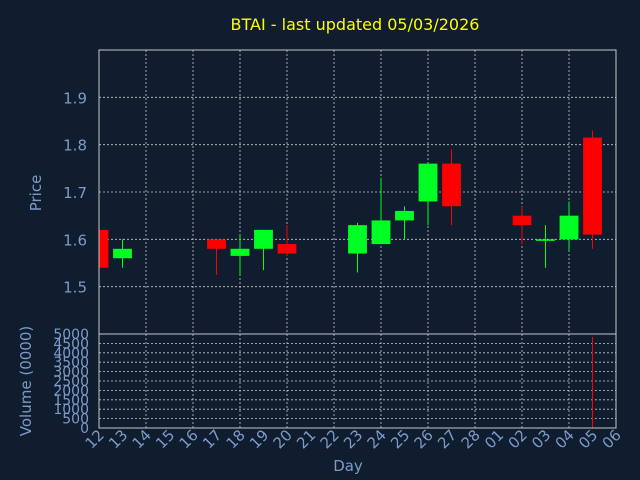 This screenshot has width=640, height=480. What do you see at coordinates (471, 439) in the screenshot?
I see `x-tick-label: 28` at bounding box center [471, 439].